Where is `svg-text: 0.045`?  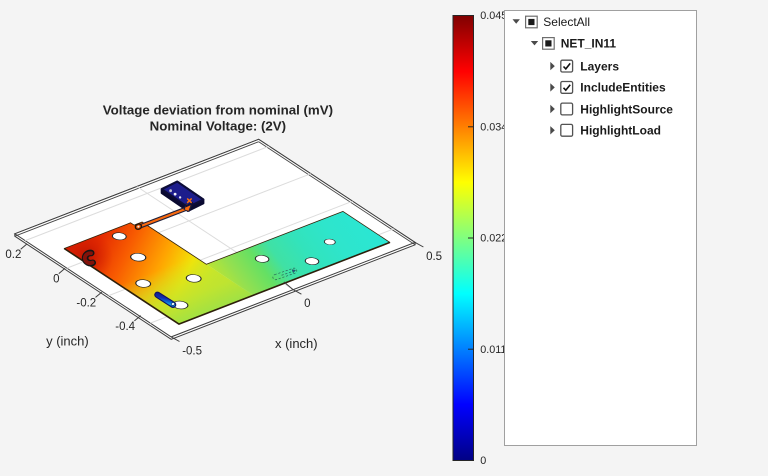
svg-text: 0.045 is located at coordinates (493, 16).